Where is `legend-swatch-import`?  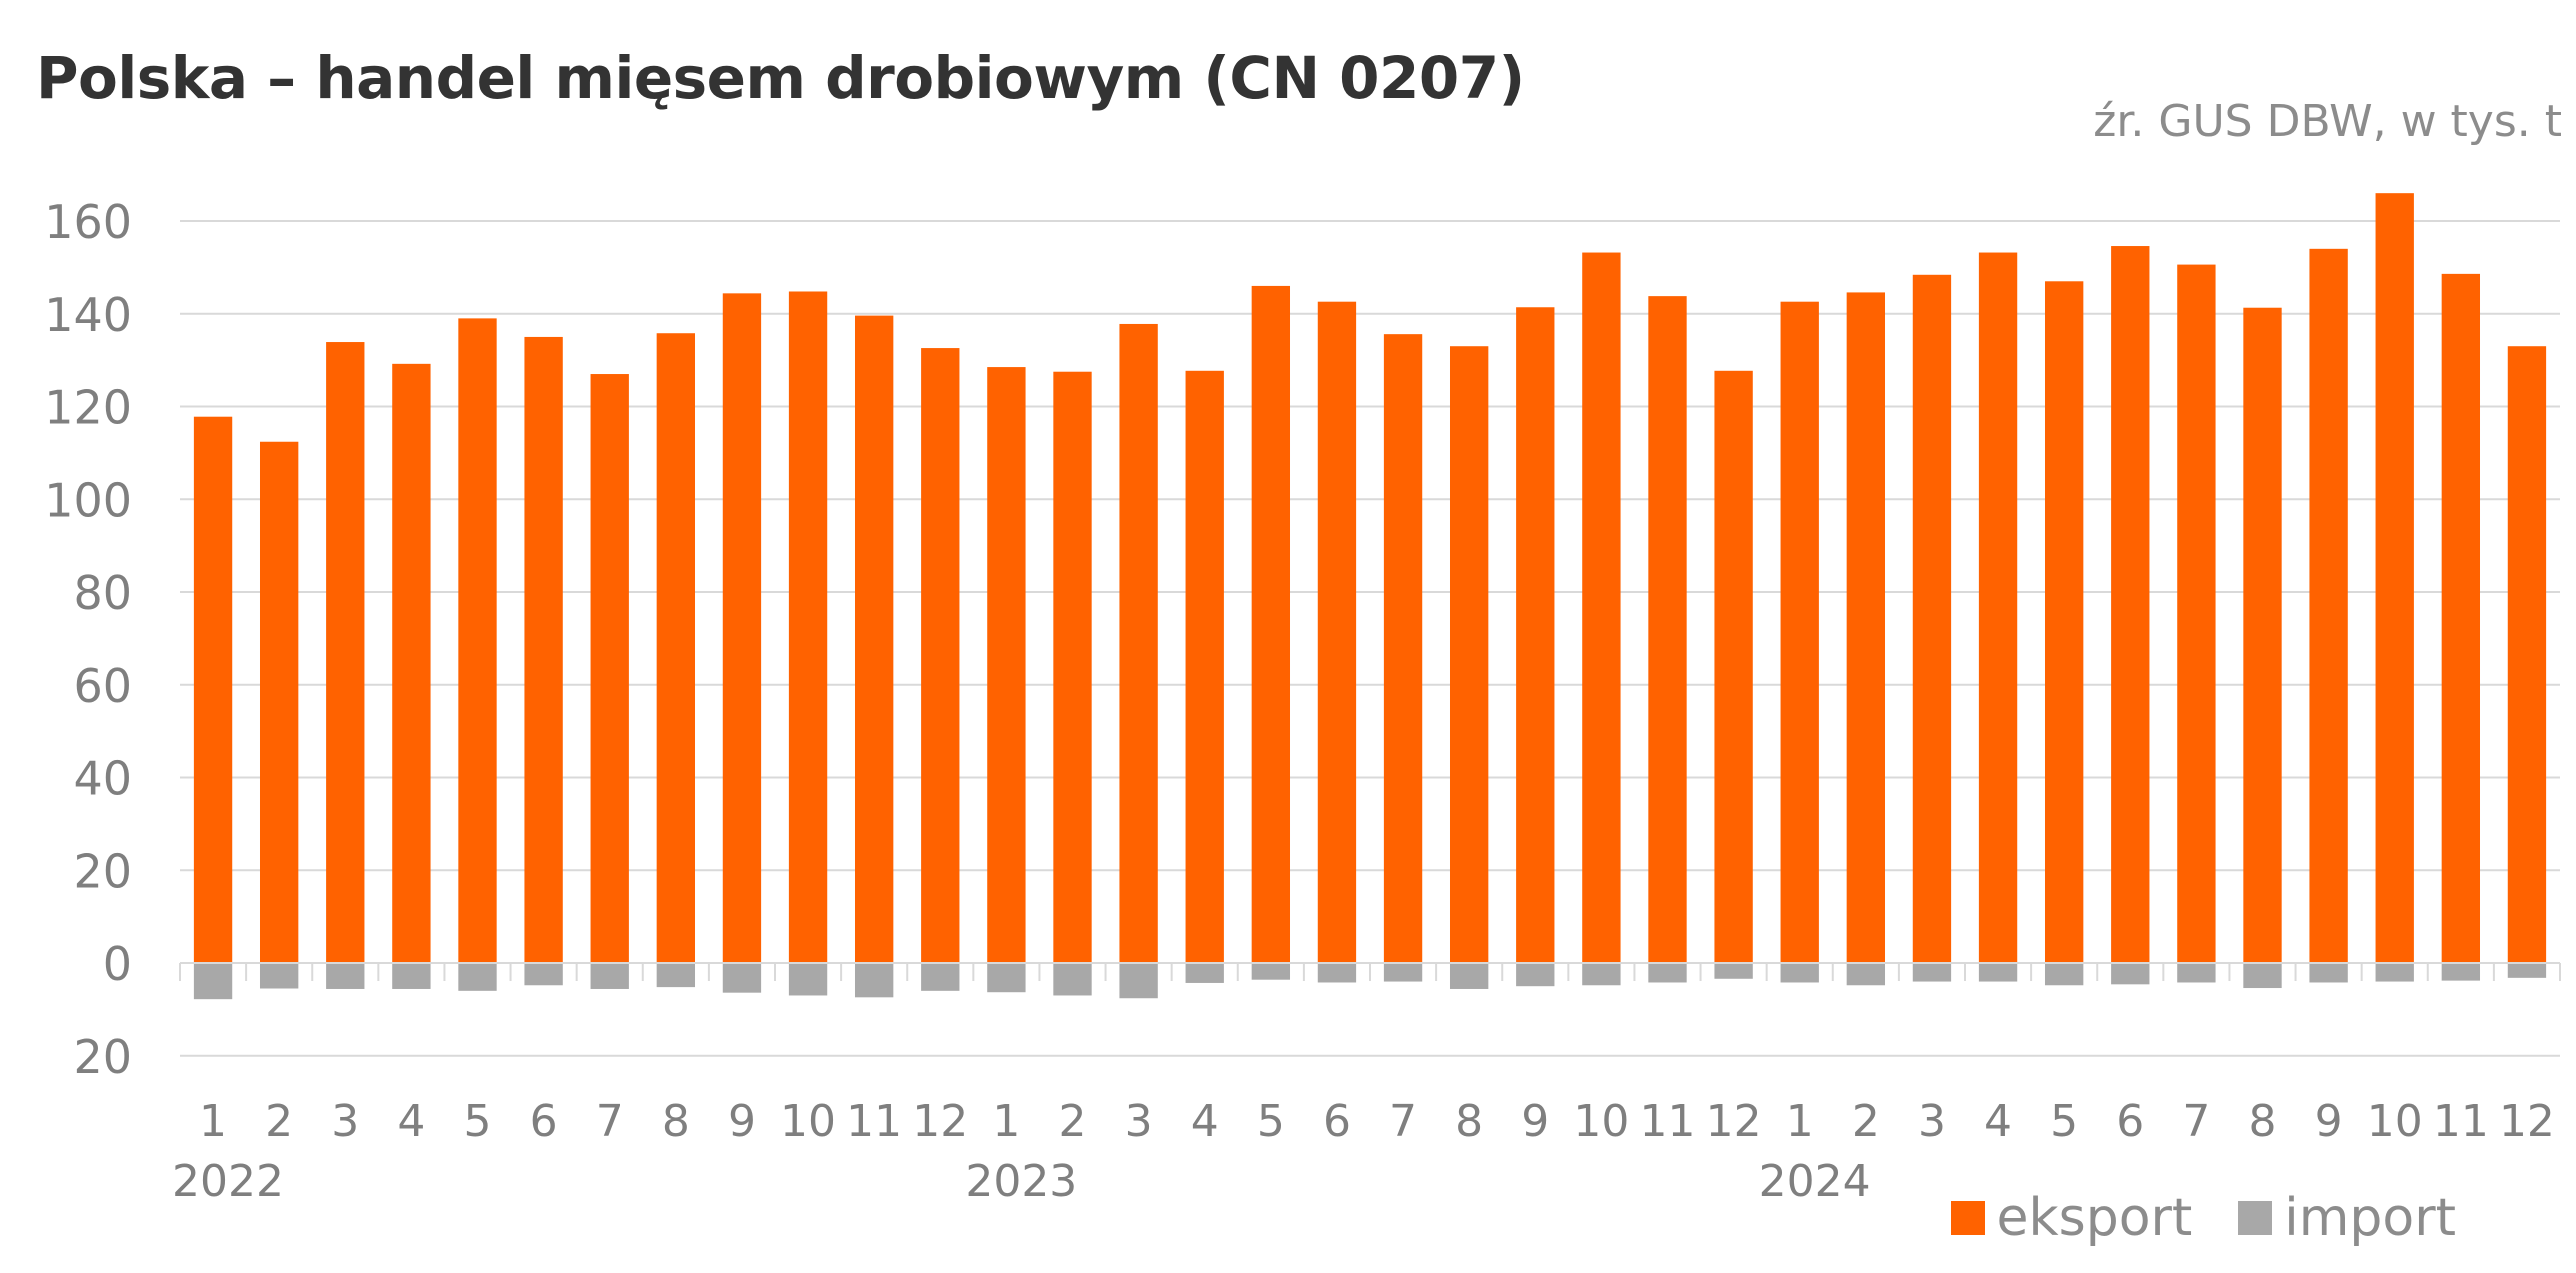
legend-swatch-import is located at coordinates (2255, 1218).